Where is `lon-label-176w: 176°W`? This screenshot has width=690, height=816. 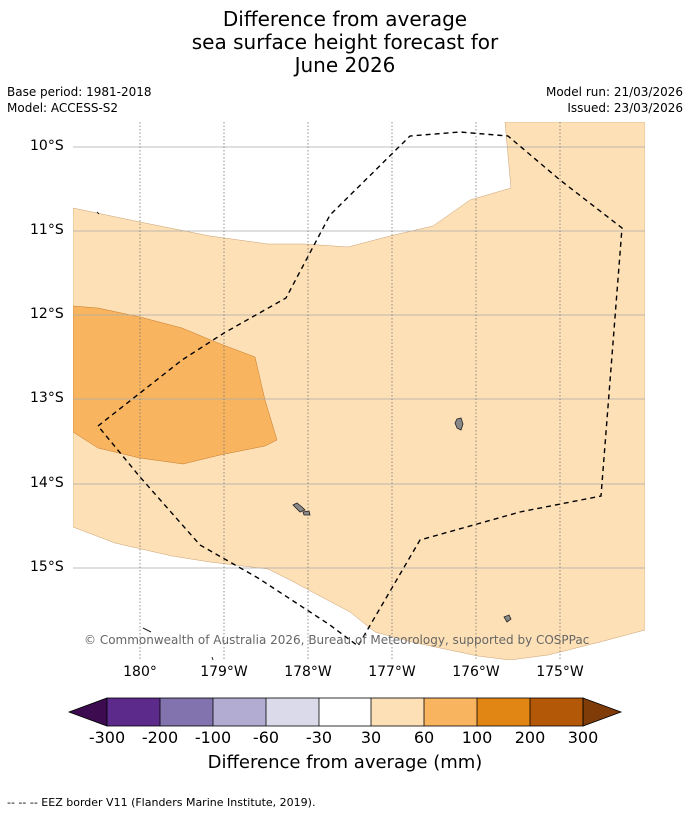 lon-label-176w: 176°W is located at coordinates (476, 672).